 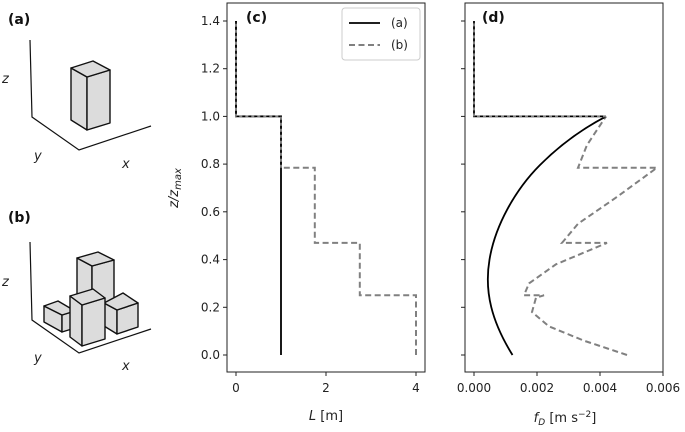 What do you see at coordinates (416, 388) in the screenshot?
I see `svg-text: 4` at bounding box center [416, 388].